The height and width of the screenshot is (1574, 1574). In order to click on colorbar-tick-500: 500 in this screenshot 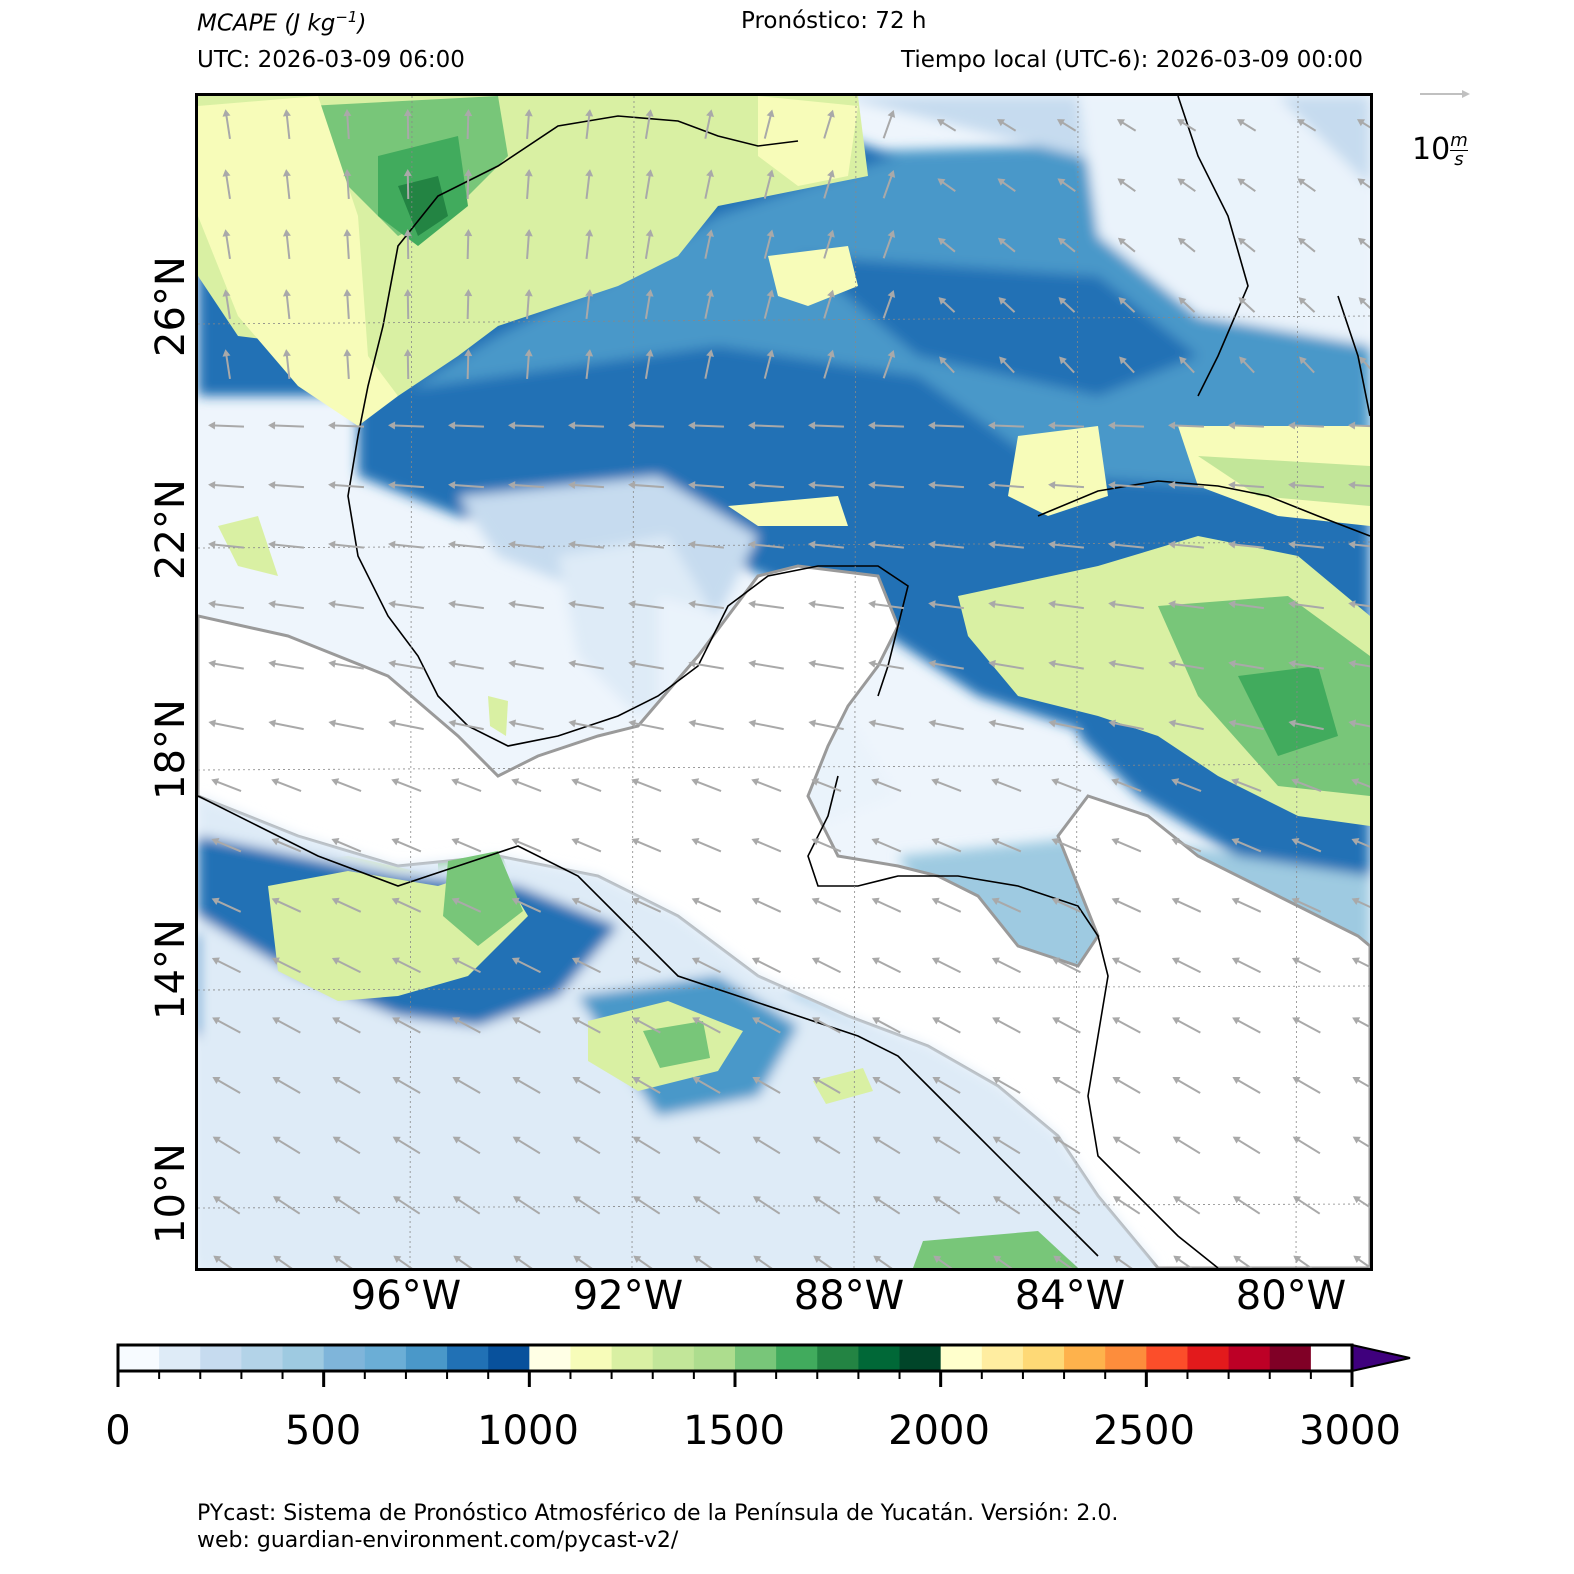, I will do `click(323, 1431)`.